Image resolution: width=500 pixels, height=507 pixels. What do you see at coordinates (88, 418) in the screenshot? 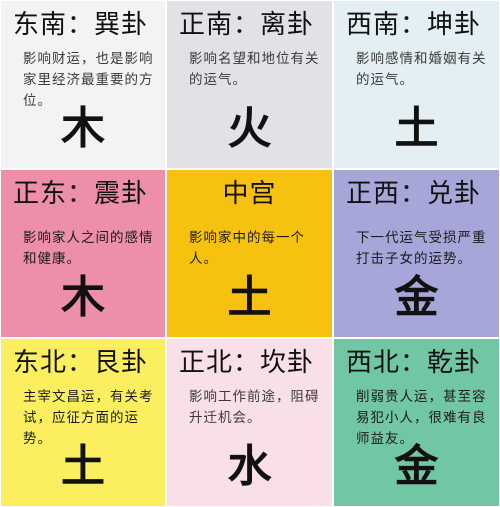
I see `cell-description: 主宰文昌运，有关考试，应征方面的运势。` at bounding box center [88, 418].